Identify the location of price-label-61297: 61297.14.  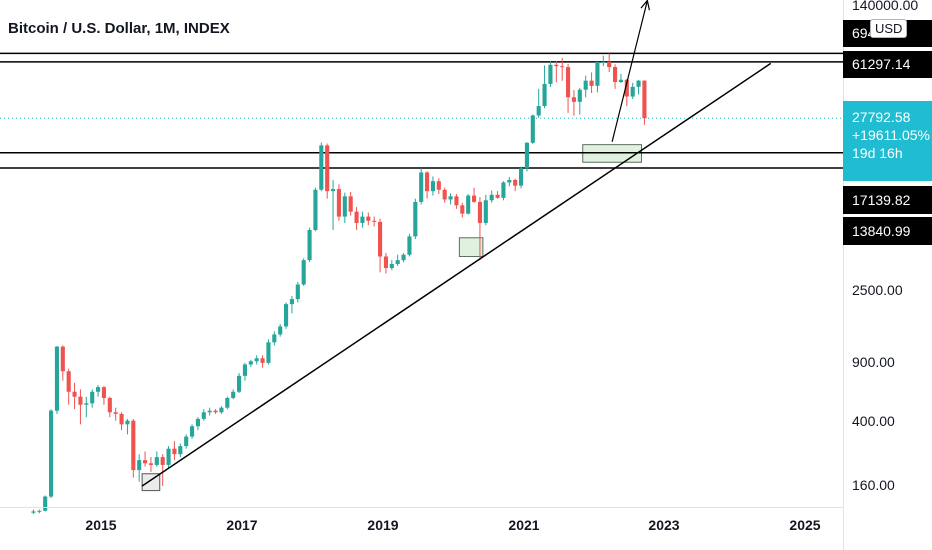
(887, 64).